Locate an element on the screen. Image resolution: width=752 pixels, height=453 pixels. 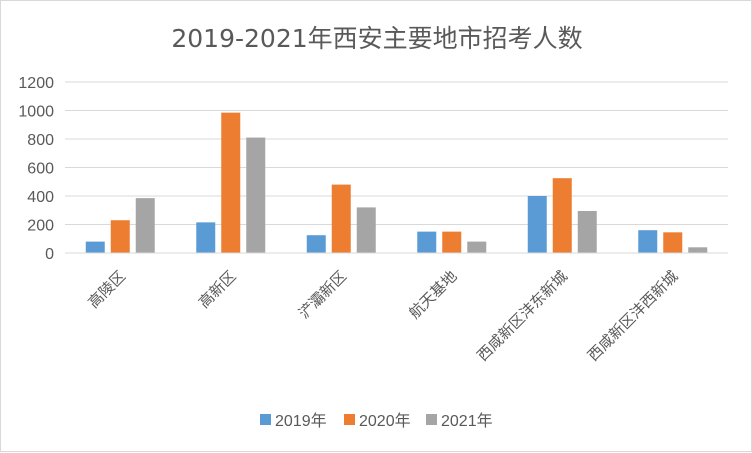
legend-label: 2021年 is located at coordinates (467, 421).